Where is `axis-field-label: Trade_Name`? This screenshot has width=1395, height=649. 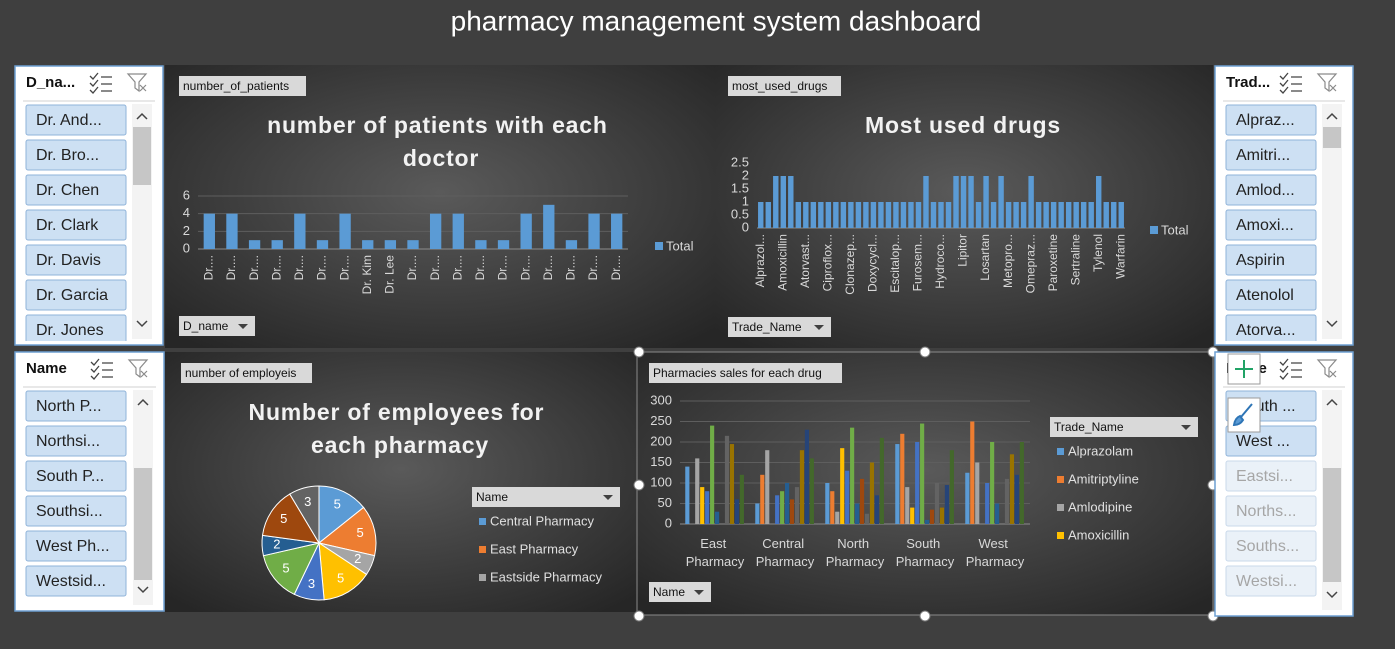
axis-field-label: Trade_Name is located at coordinates (767, 327).